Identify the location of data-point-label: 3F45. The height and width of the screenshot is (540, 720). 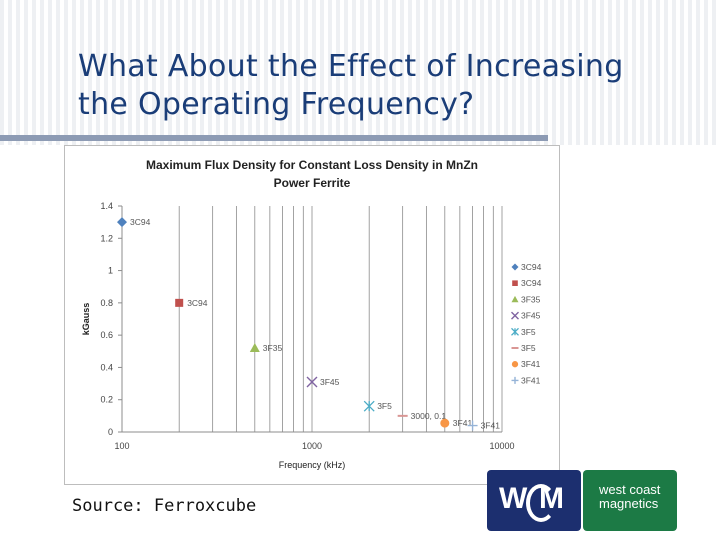
(330, 382).